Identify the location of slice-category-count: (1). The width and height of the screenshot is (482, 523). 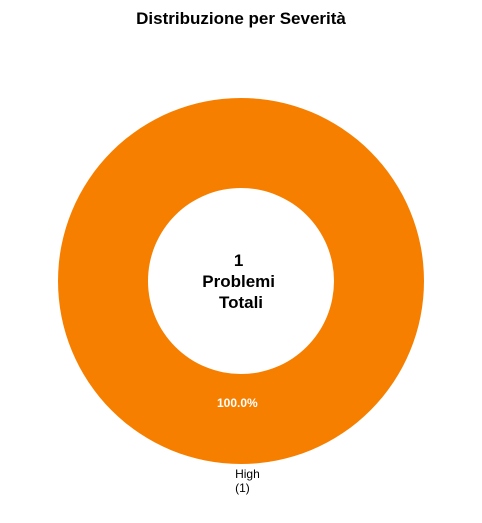
(242, 488).